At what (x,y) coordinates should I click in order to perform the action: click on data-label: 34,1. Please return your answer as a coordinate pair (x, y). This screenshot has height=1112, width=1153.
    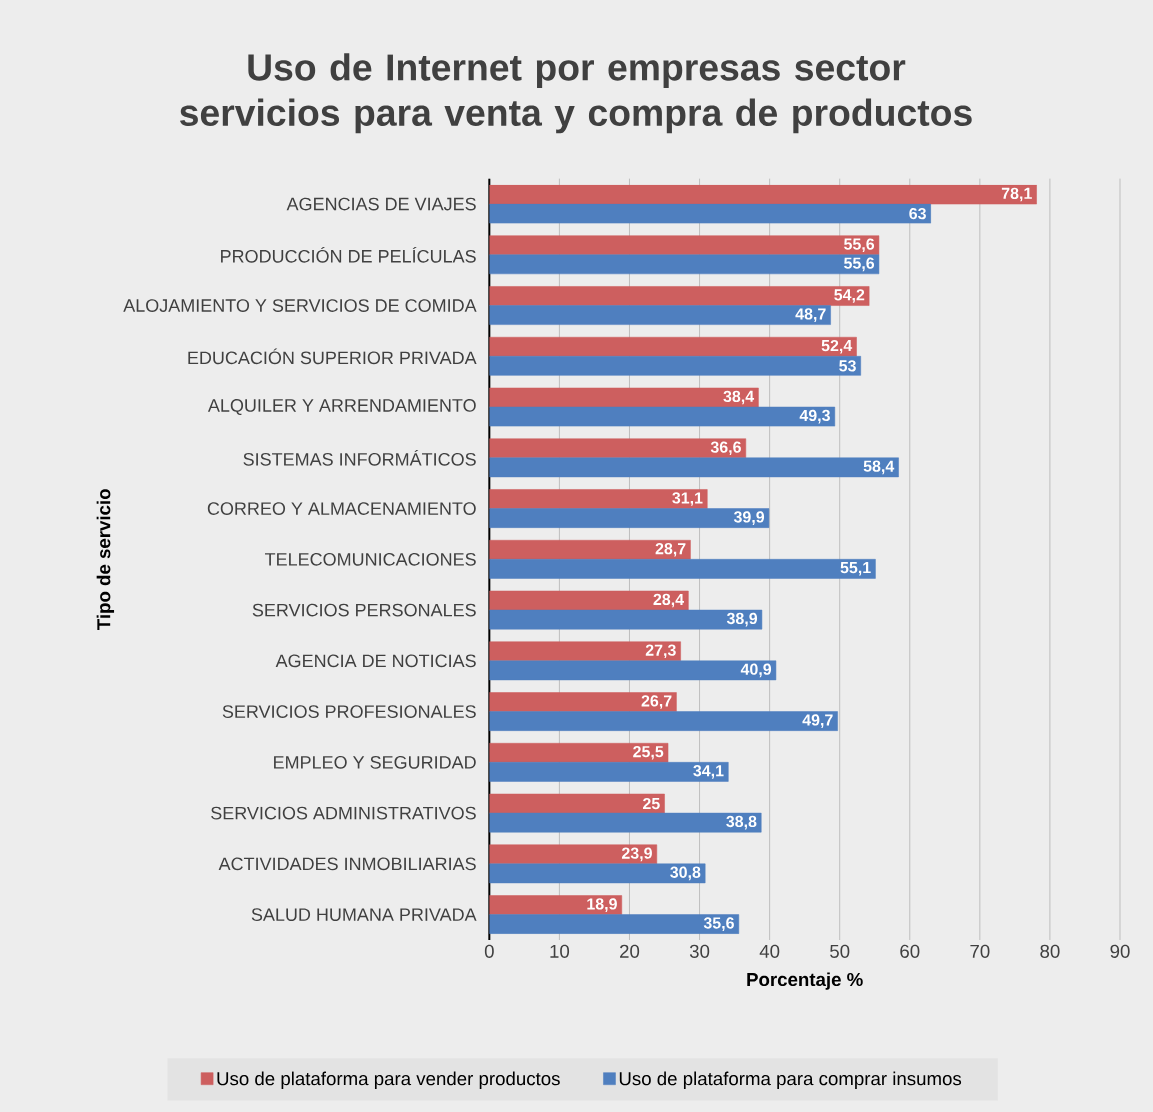
    Looking at the image, I should click on (708, 772).